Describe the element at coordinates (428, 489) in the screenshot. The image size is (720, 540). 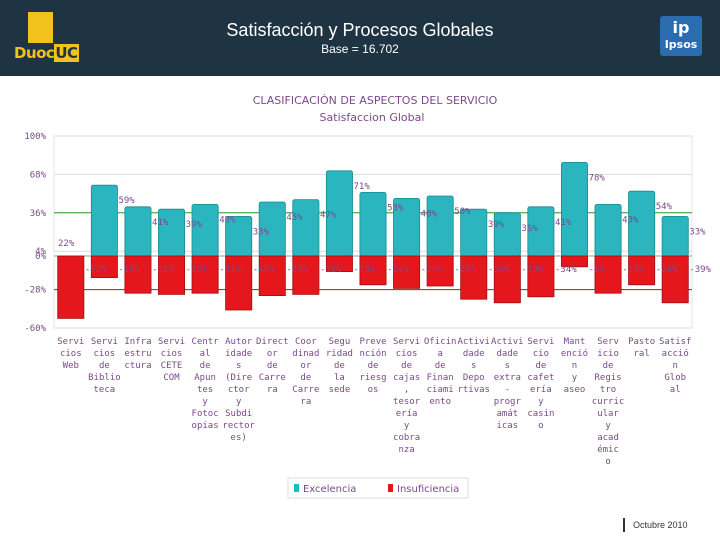
I see `legend-label-insuficiencia: Insuficiencia` at that location.